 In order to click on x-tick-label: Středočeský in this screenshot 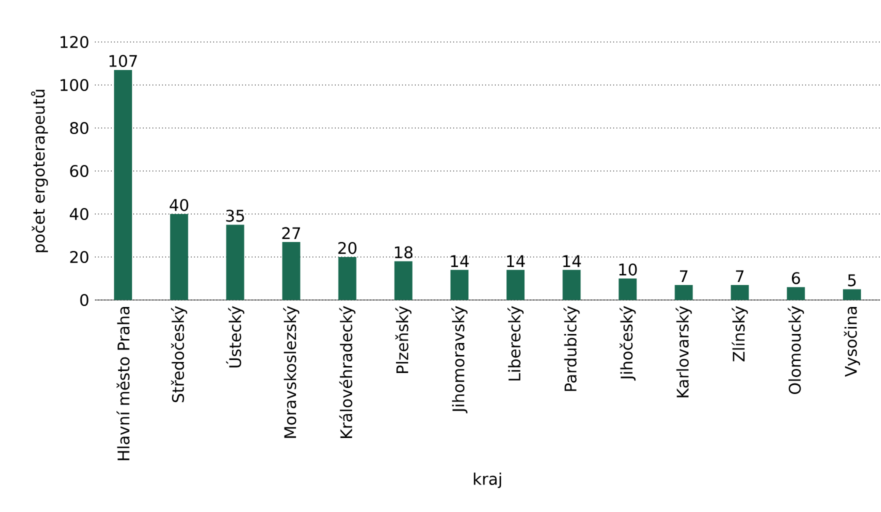, I will do `click(179, 354)`.